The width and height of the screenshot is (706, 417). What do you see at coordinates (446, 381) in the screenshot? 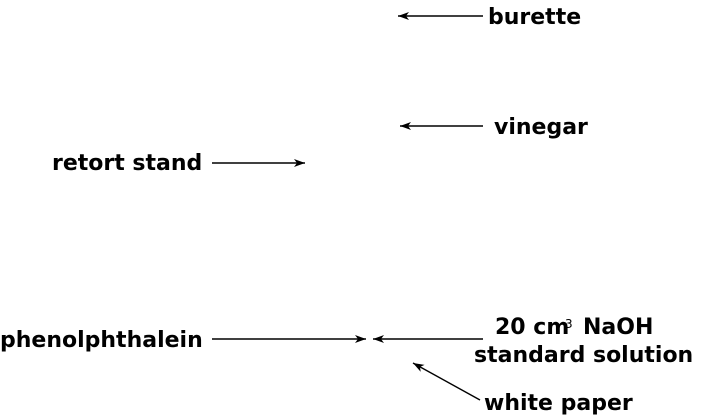
I see `white-paper-arrow` at bounding box center [446, 381].